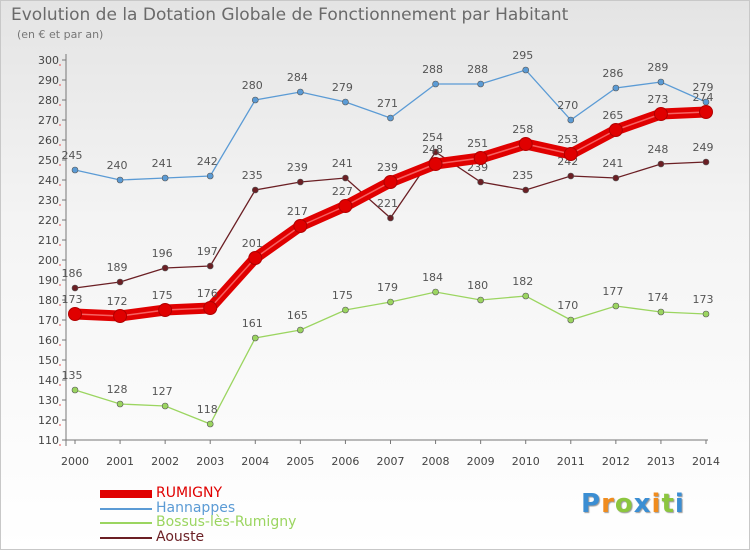 Image resolution: width=750 pixels, height=550 pixels. What do you see at coordinates (387, 103) in the screenshot?
I see `data-label-hannappes: 271` at bounding box center [387, 103].